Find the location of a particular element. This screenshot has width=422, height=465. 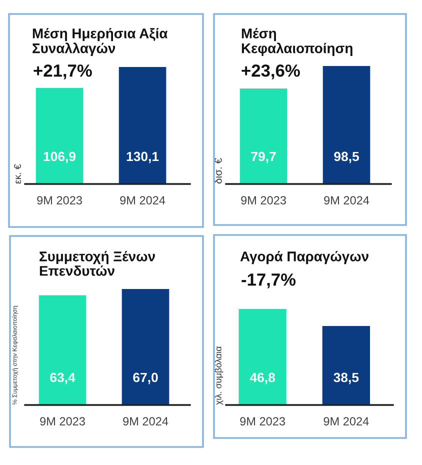

data-label: 79,7 is located at coordinates (263, 158).